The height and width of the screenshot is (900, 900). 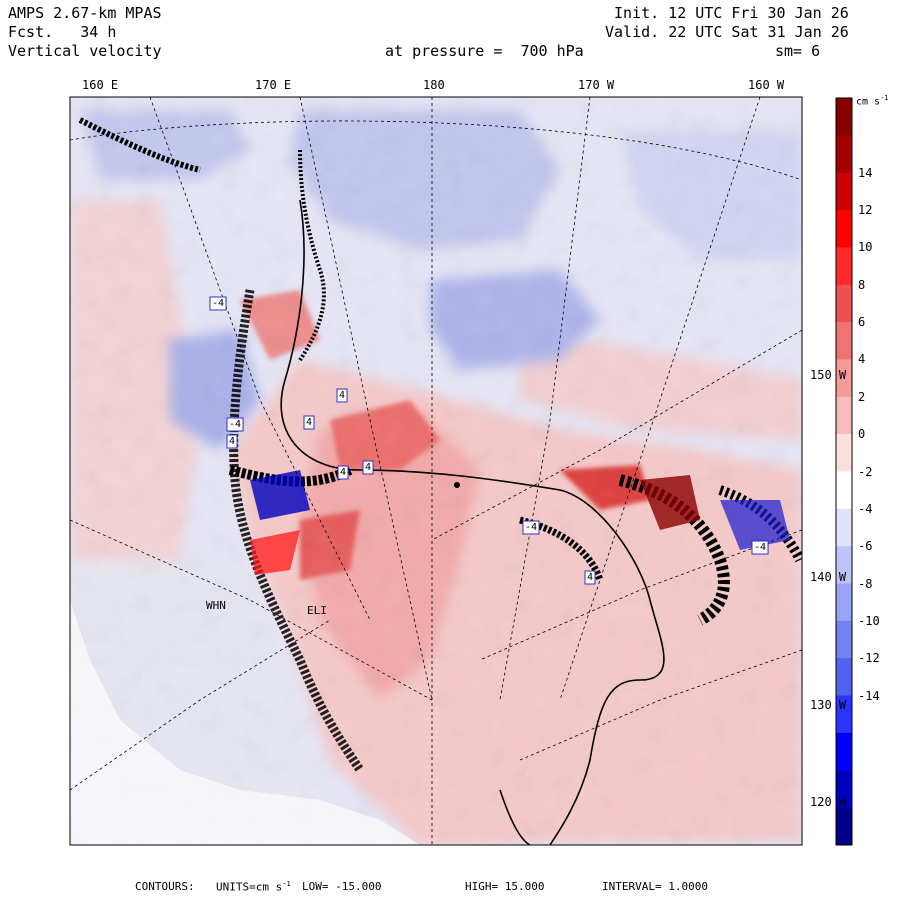 I want to click on lat-label-140w: 140 W, so click(x=828, y=577).